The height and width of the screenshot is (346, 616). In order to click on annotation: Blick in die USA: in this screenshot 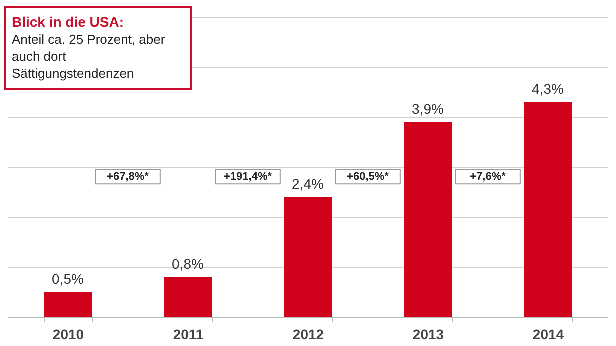, I will do `click(69, 22)`.